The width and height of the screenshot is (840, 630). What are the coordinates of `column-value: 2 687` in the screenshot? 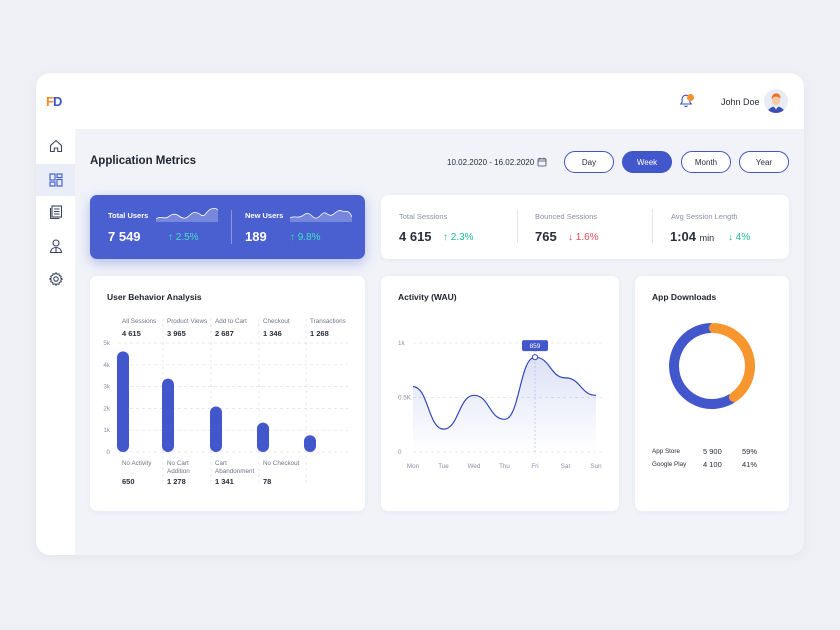 It's located at (224, 333).